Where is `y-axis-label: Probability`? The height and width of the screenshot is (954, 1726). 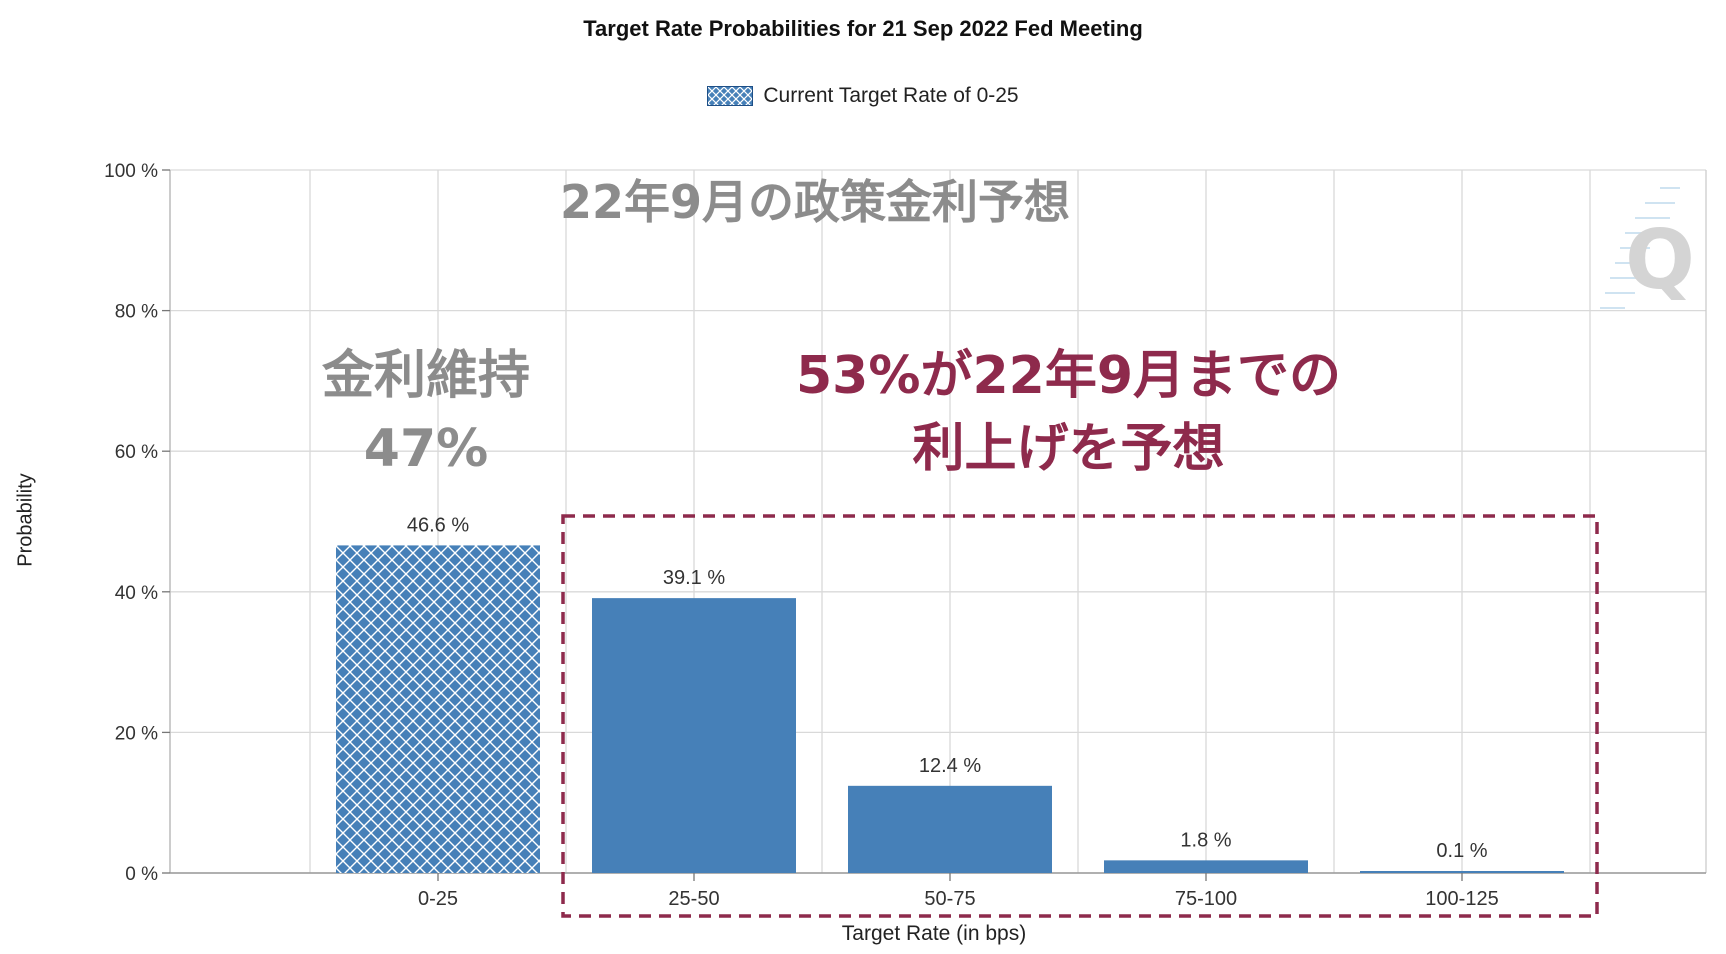 y-axis-label: Probability is located at coordinates (25, 520).